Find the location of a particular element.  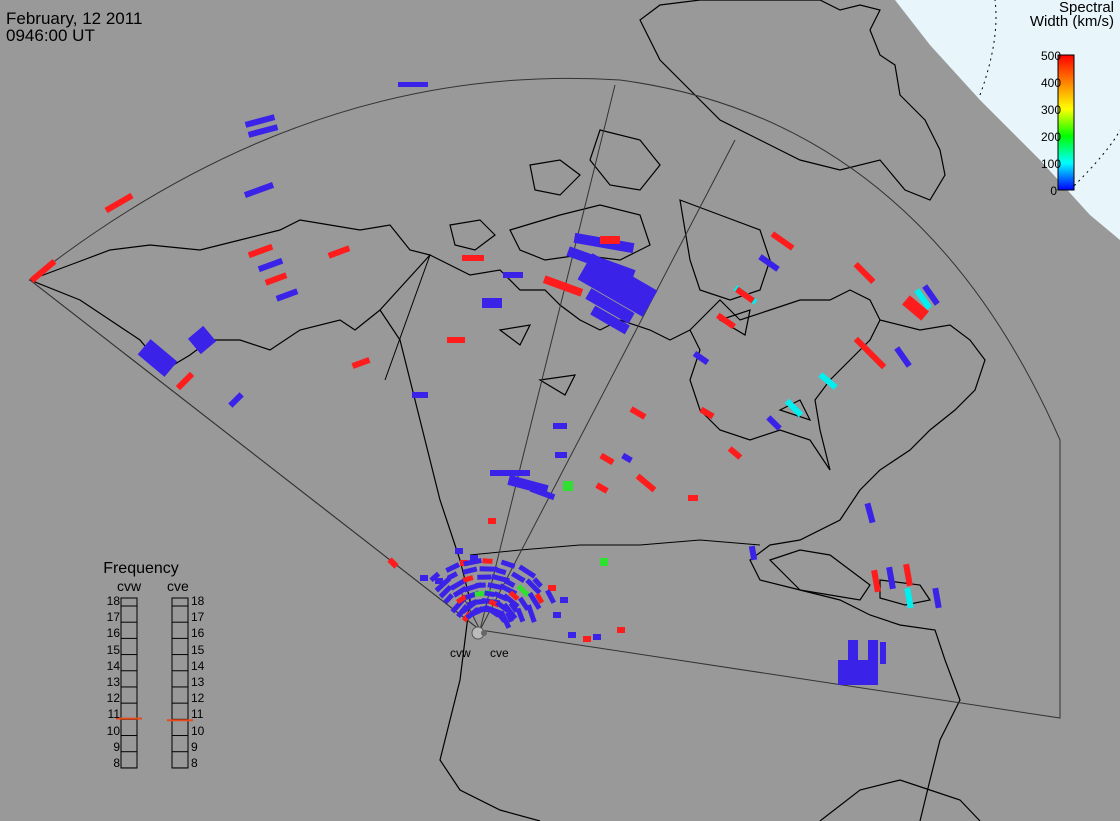

frequency-tick-left-18: 18 is located at coordinates (113, 601).